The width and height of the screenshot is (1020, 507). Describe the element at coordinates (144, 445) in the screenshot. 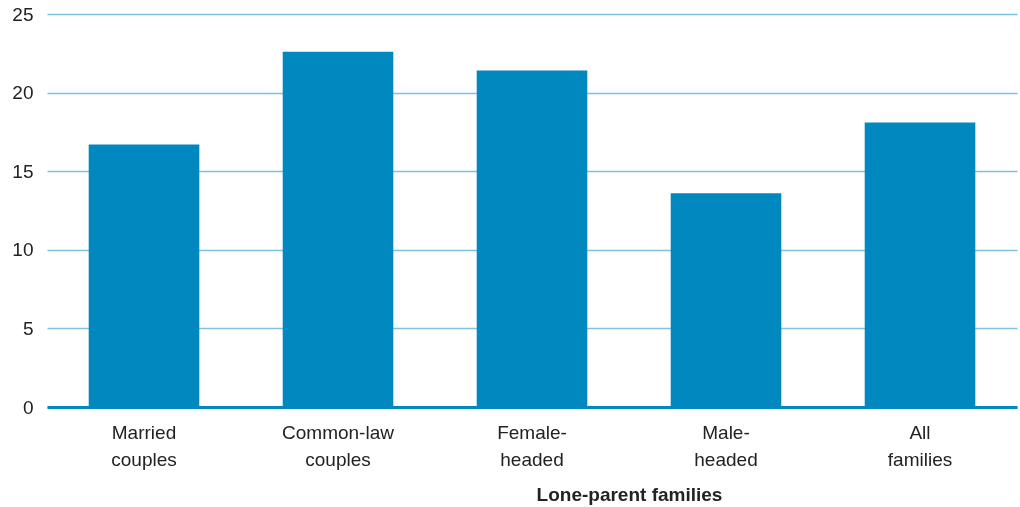

I see `x-tick-label: Married couples` at that location.